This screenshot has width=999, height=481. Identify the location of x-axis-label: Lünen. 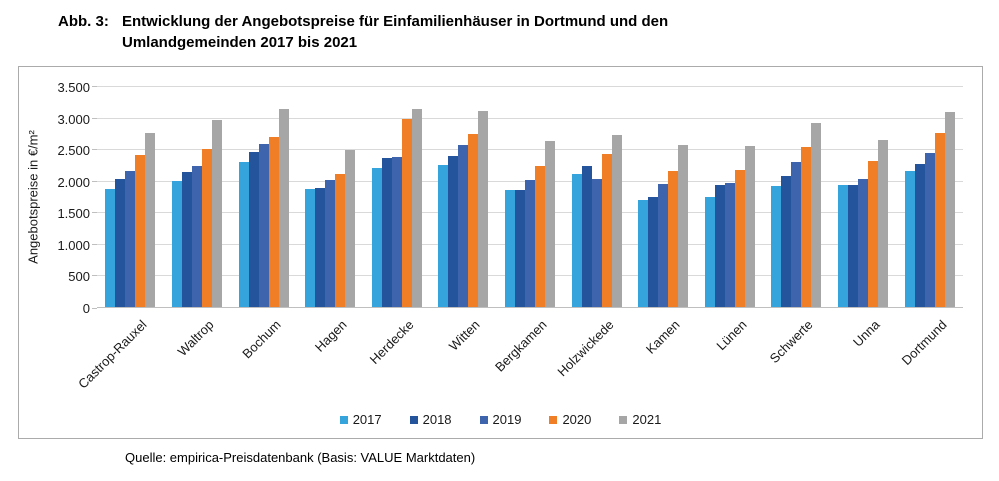
(731, 335).